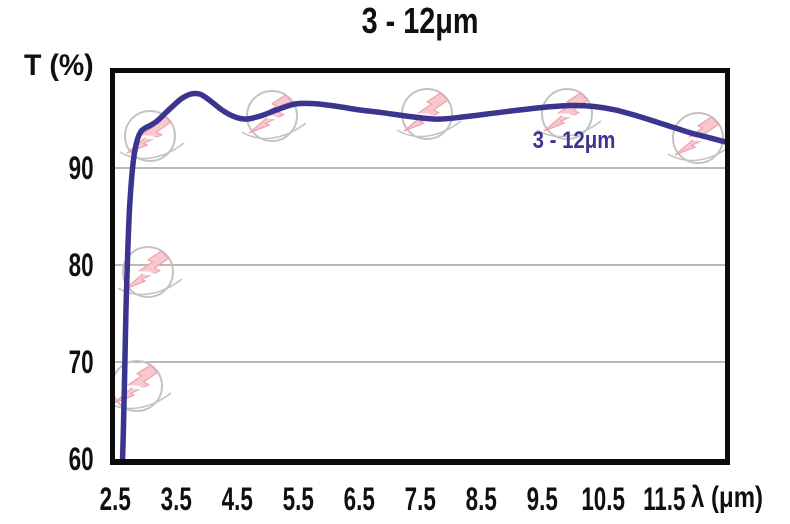  I want to click on x-tick-label-11.5: 11.5, so click(664, 499).